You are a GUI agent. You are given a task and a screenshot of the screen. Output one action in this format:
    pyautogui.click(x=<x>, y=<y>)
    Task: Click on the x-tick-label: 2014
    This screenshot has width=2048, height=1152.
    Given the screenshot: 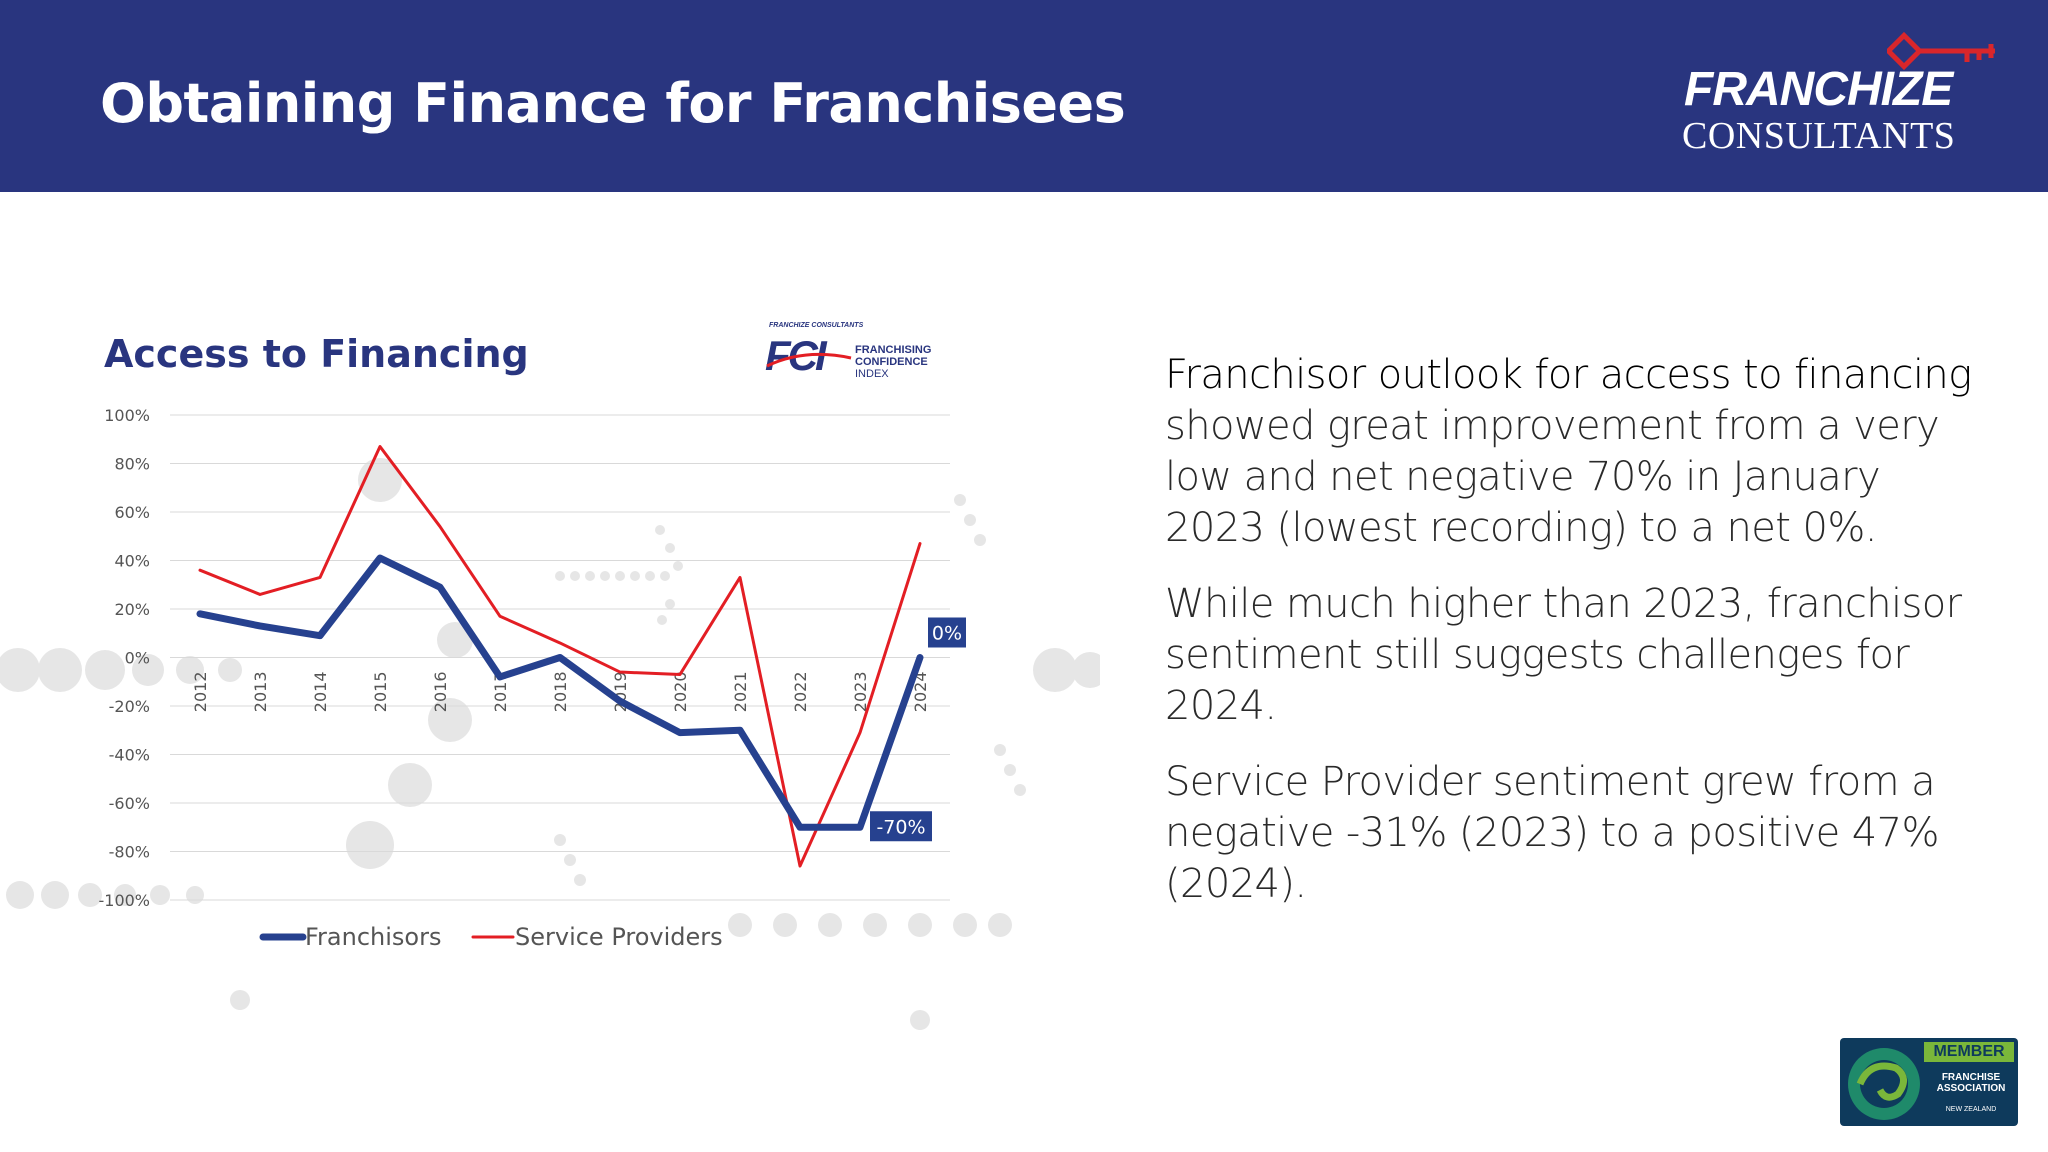 What is the action you would take?
    pyautogui.click(x=320, y=692)
    